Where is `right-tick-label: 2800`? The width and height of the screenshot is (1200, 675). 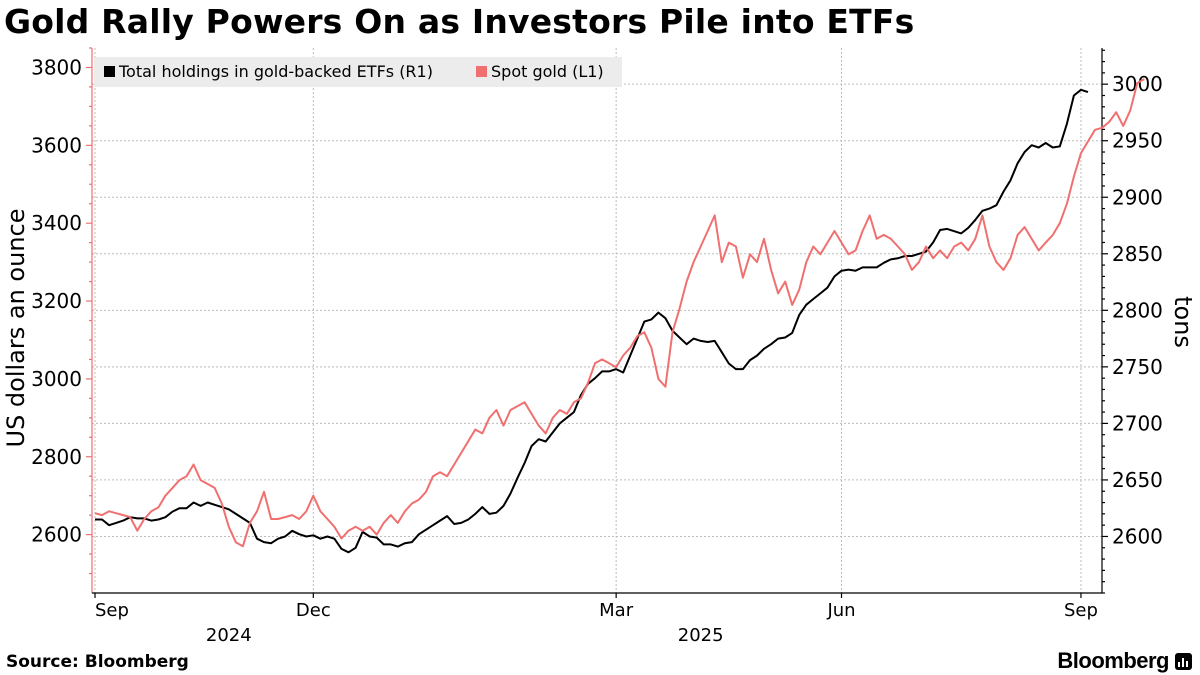
right-tick-label: 2800 is located at coordinates (1137, 310).